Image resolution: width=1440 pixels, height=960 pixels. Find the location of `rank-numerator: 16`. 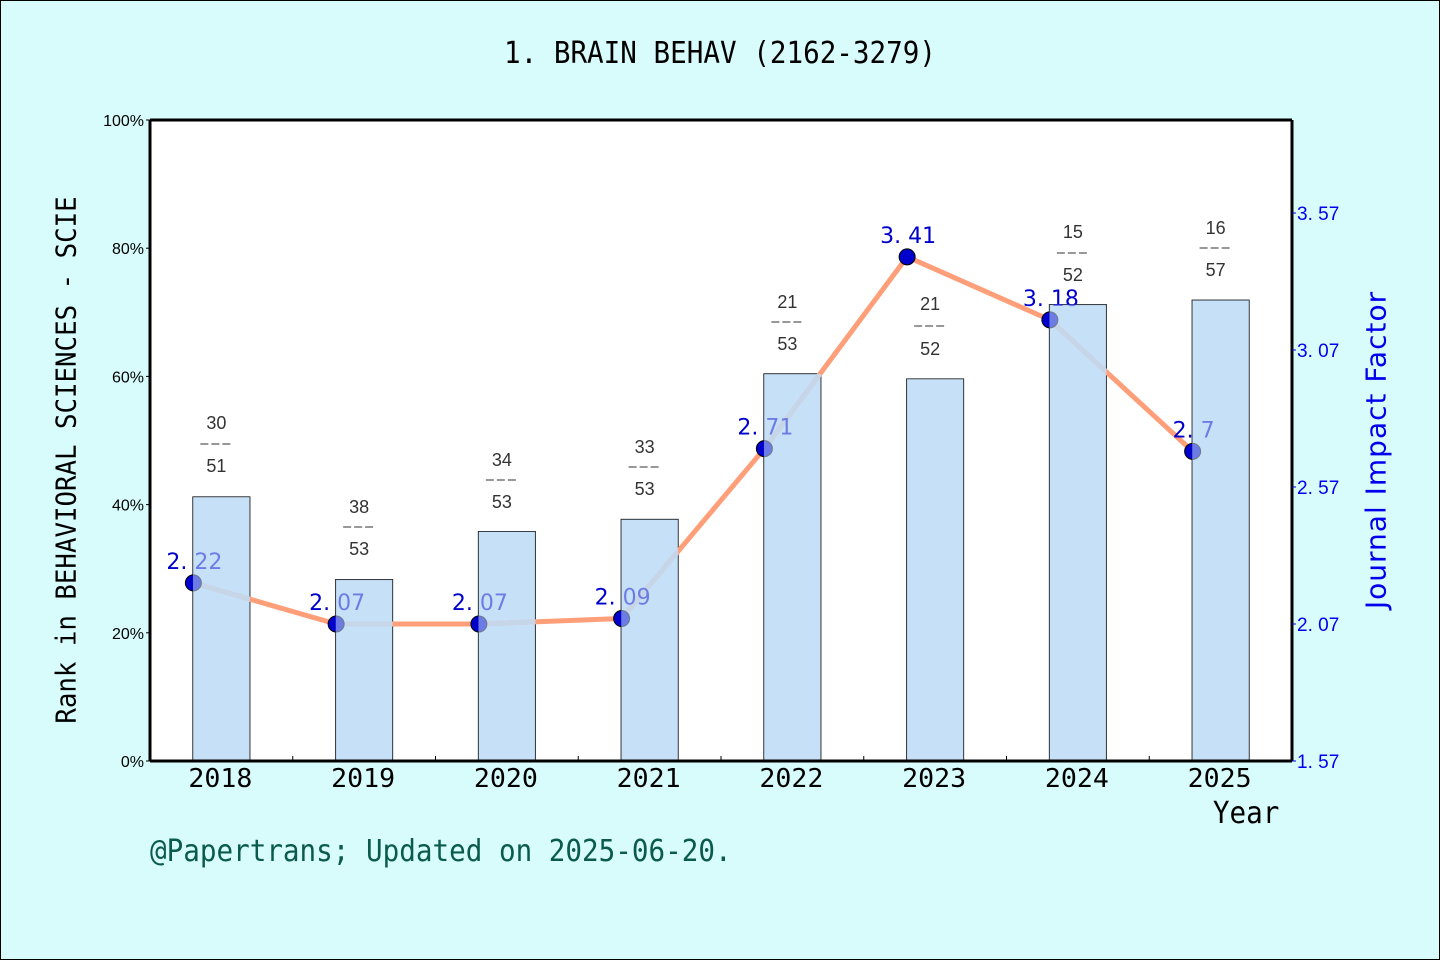

rank-numerator: 16 is located at coordinates (1216, 228).